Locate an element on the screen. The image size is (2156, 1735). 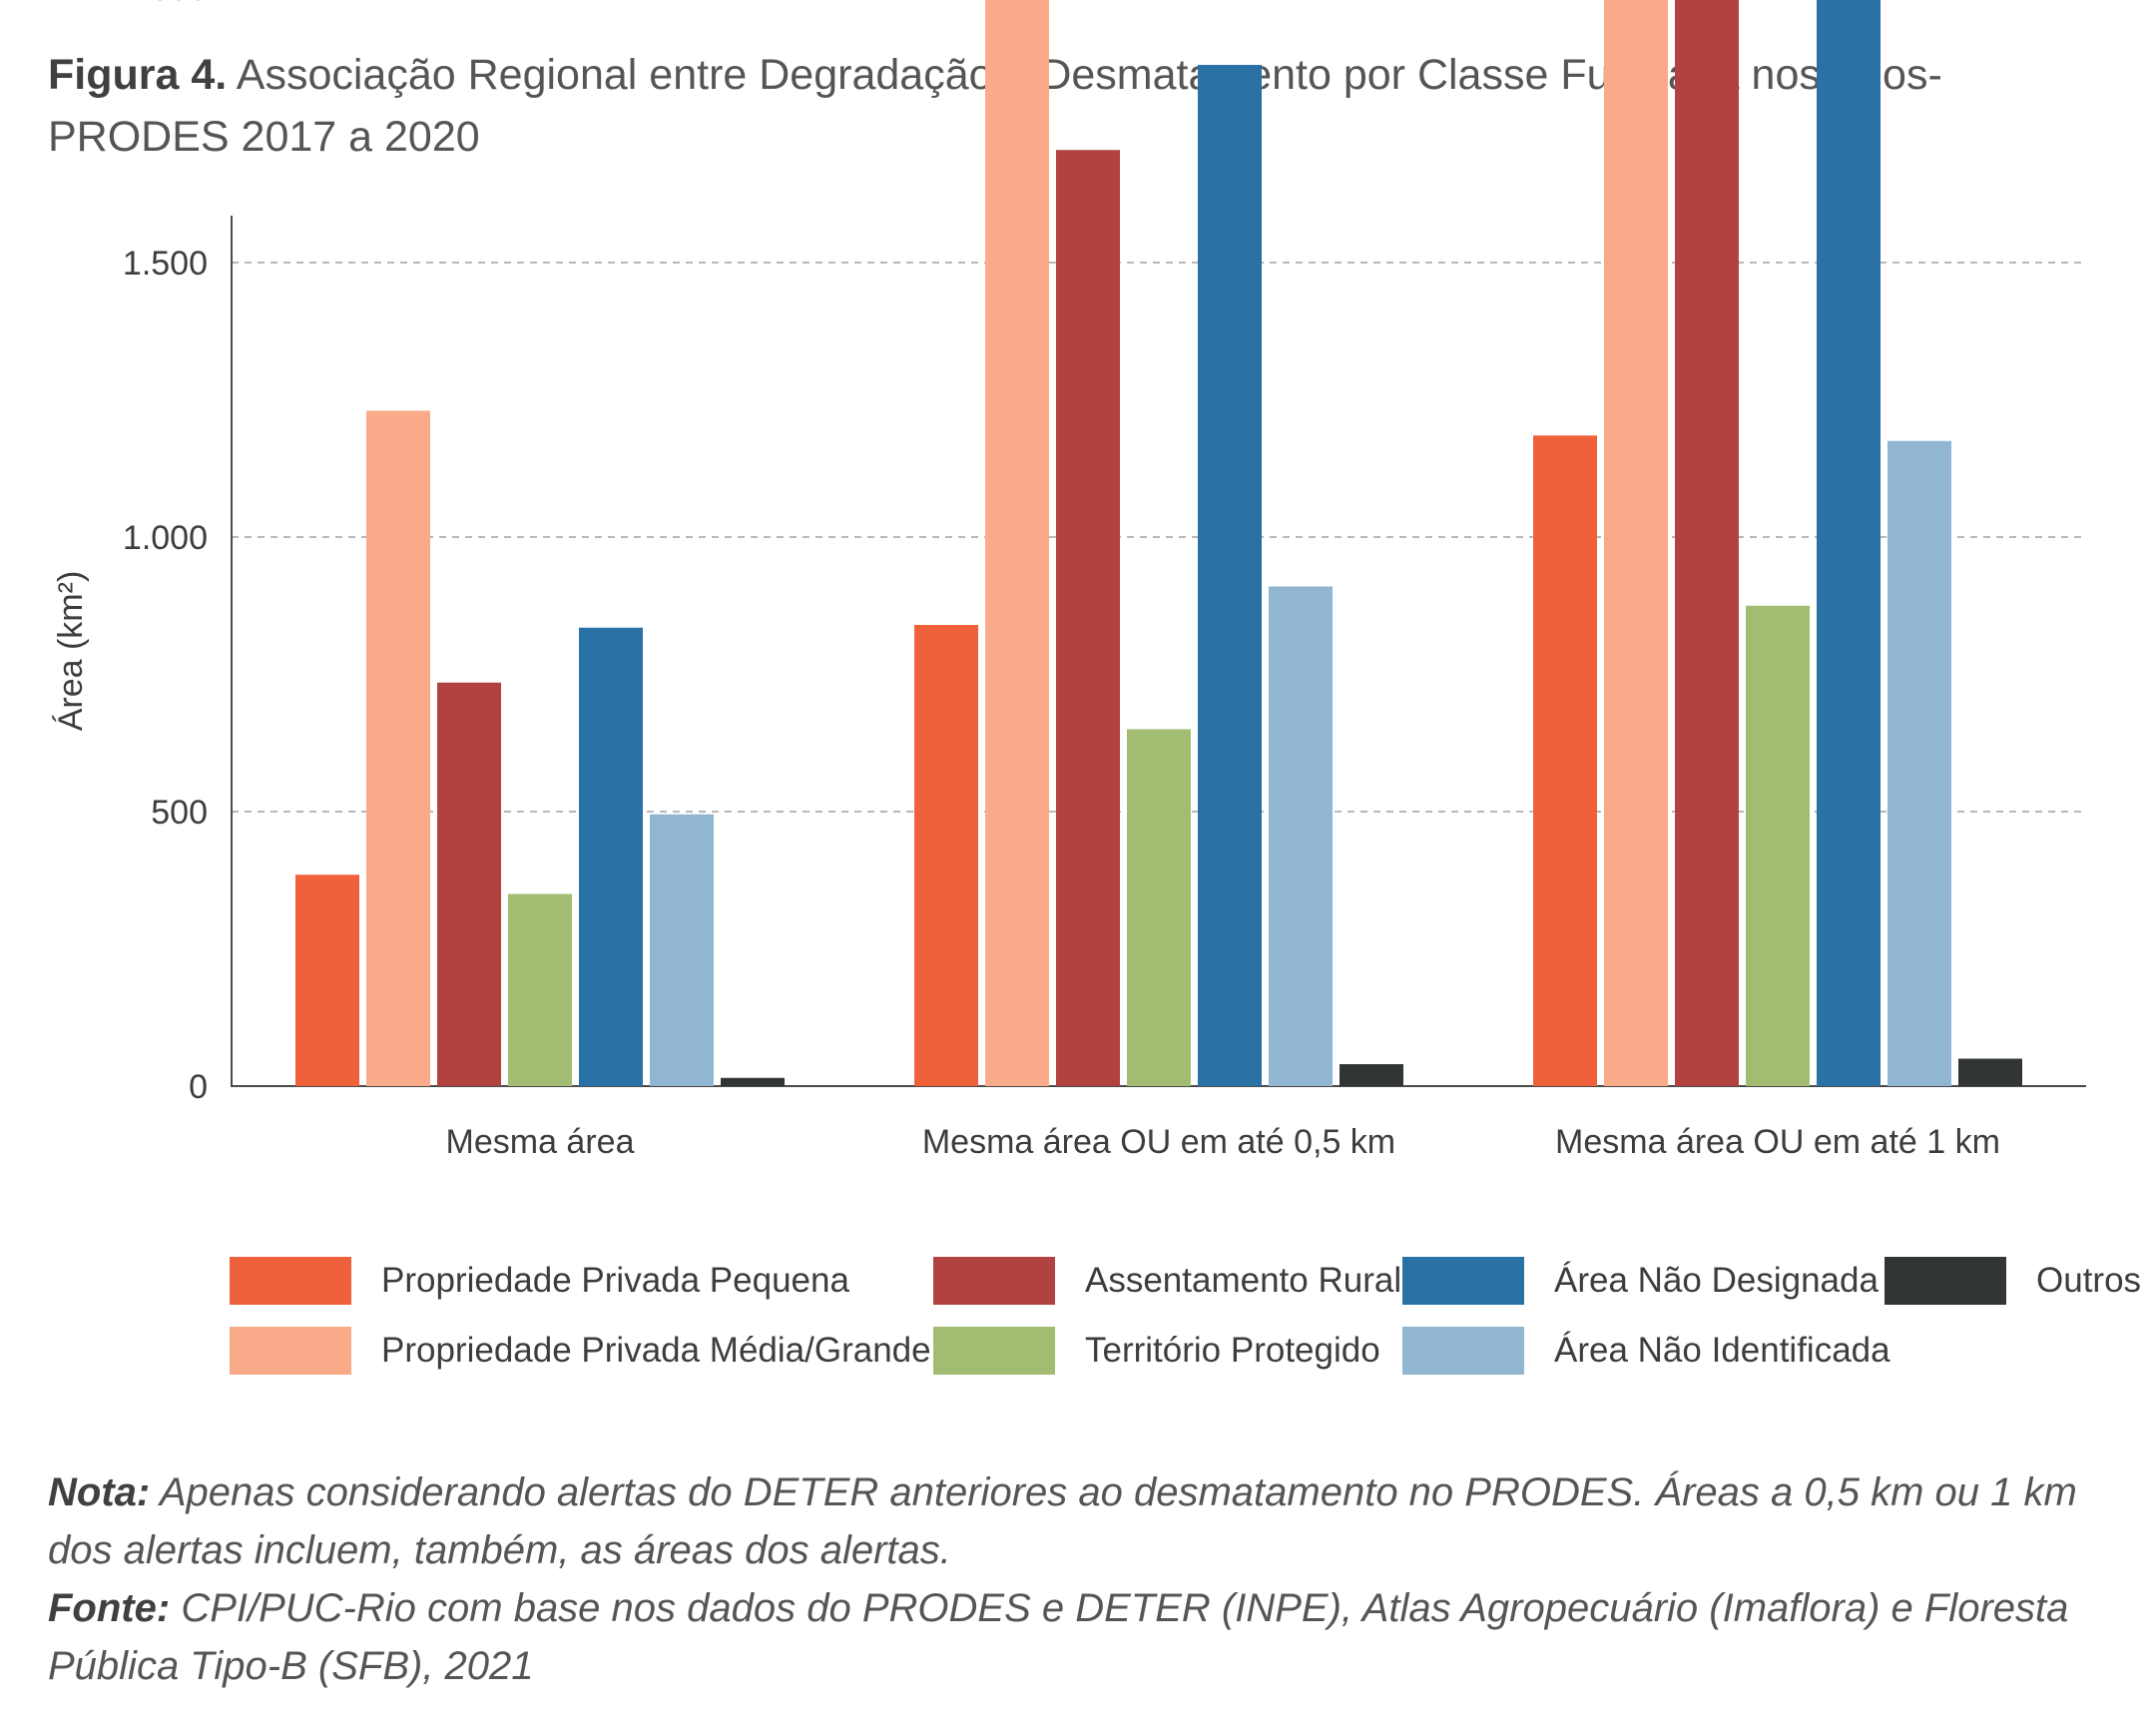
y-axis-label: Área (km²) is located at coordinates (71, 651).